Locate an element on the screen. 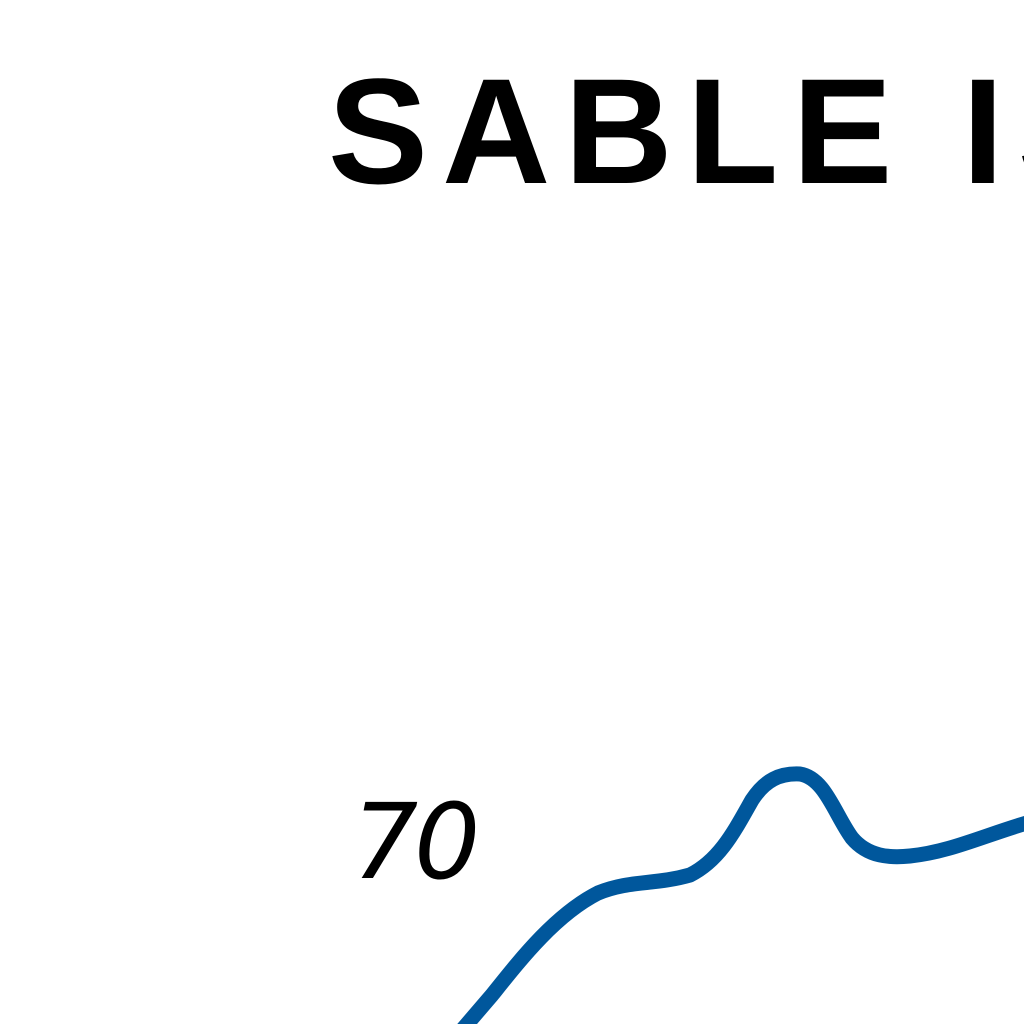 Image resolution: width=1024 pixels, height=1024 pixels. contour-line is located at coordinates (740, 895).